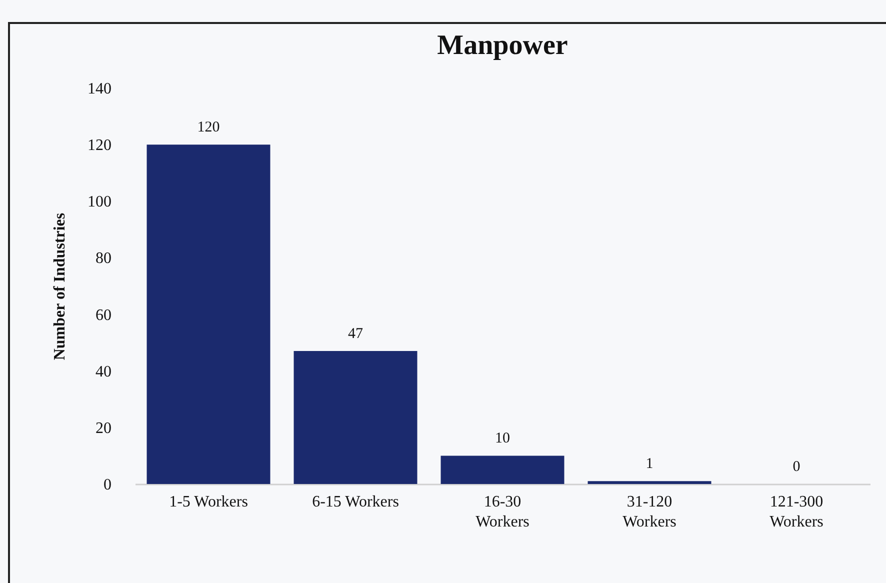  I want to click on data-label: 120, so click(208, 128).